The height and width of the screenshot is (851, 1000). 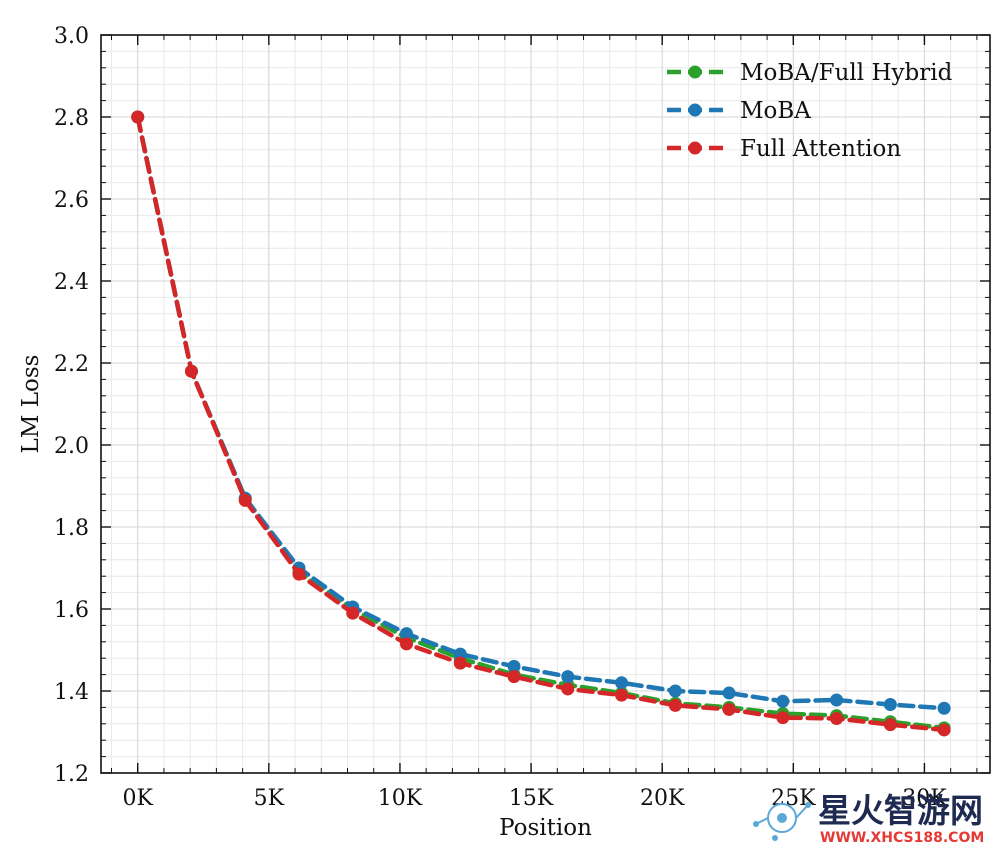 What do you see at coordinates (71, 446) in the screenshot?
I see `y-tick-label: 2.0` at bounding box center [71, 446].